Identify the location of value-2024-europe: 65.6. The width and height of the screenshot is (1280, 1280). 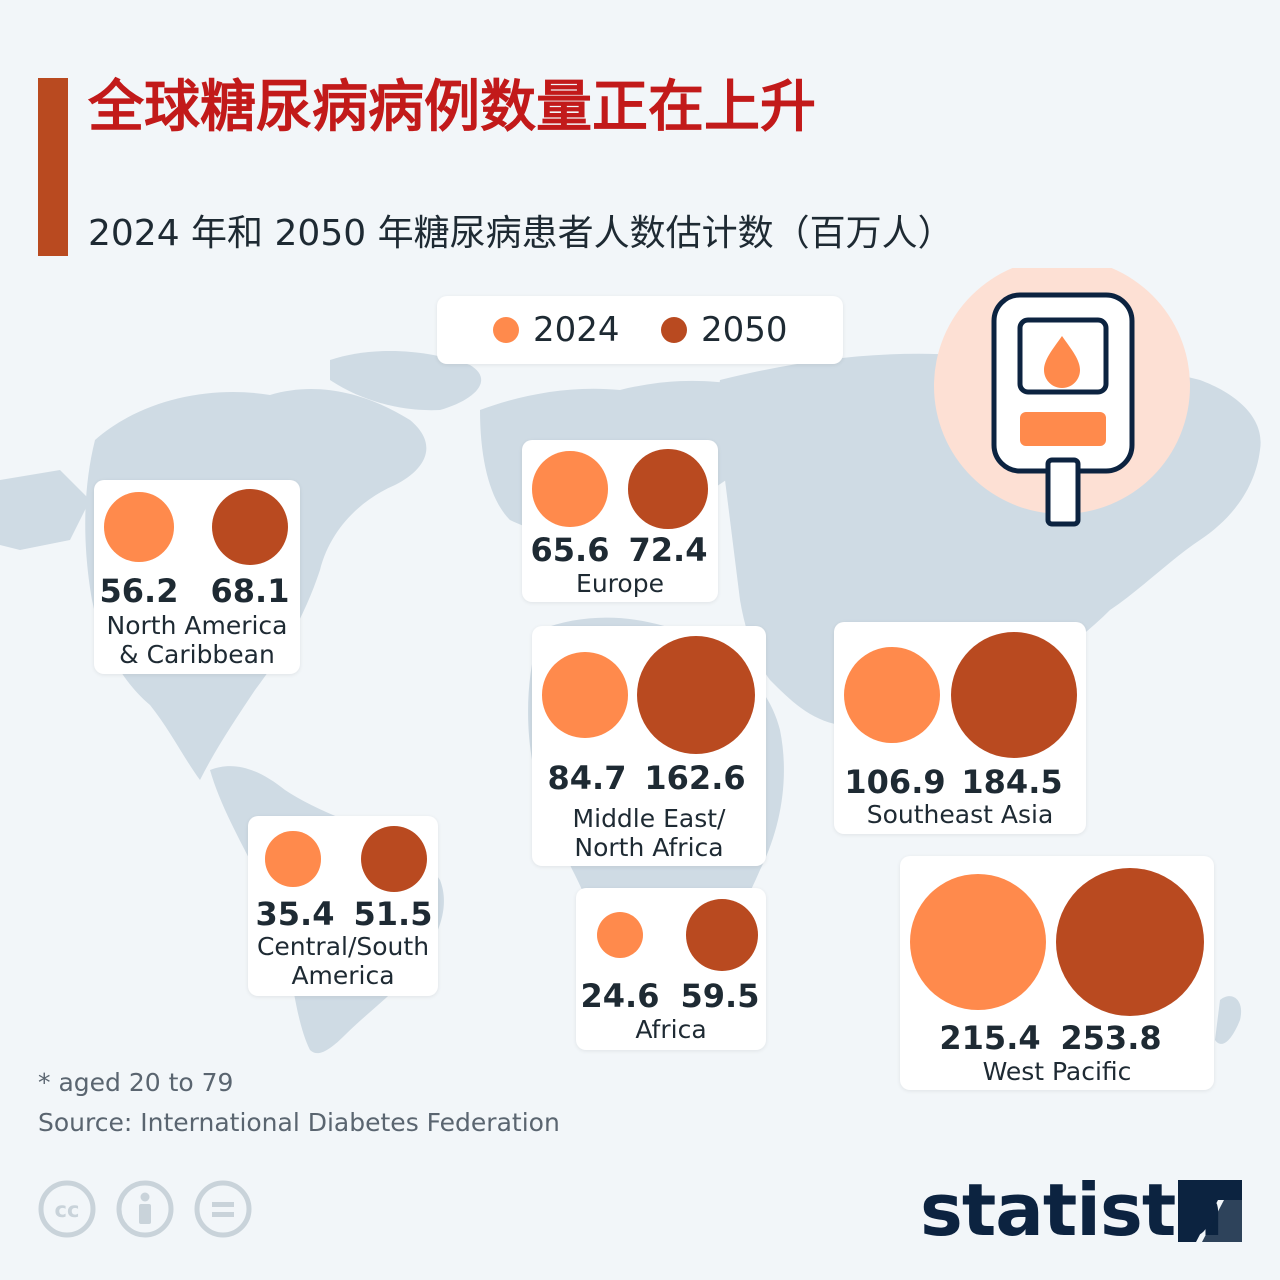
(570, 550).